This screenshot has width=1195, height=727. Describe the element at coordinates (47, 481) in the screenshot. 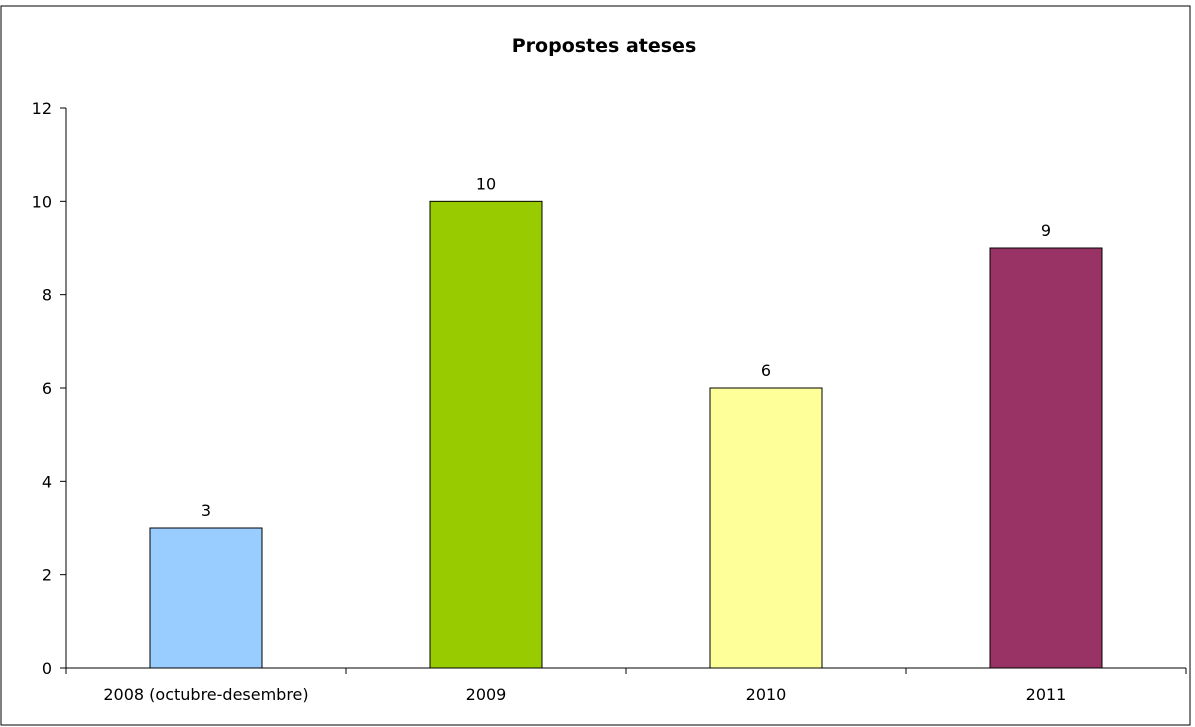

I see `y-tick-label: 4` at that location.